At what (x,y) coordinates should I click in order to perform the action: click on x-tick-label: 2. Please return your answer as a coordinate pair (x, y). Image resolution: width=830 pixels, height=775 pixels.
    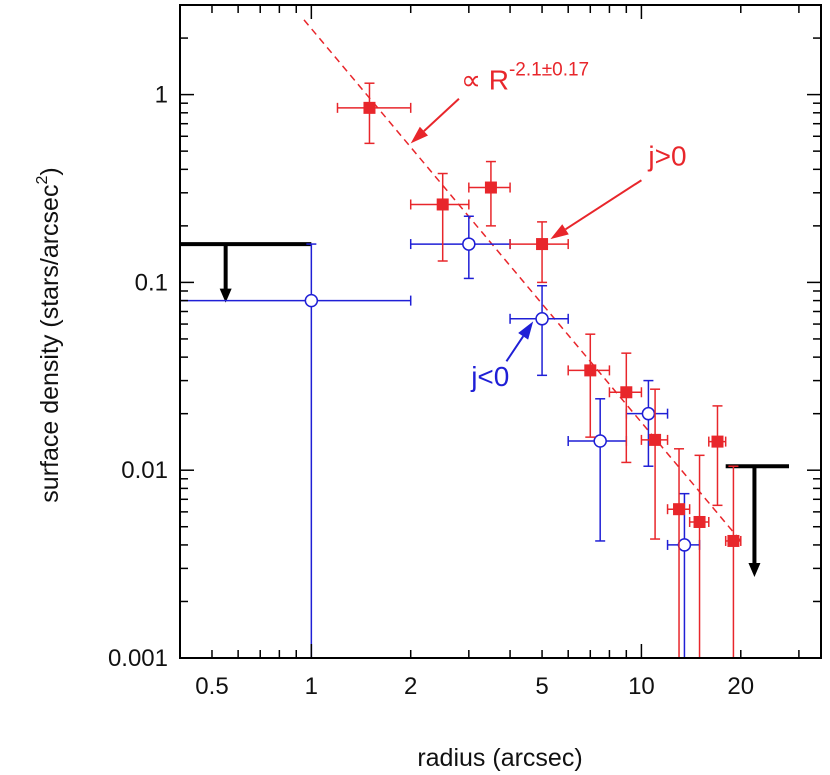
    Looking at the image, I should click on (410, 686).